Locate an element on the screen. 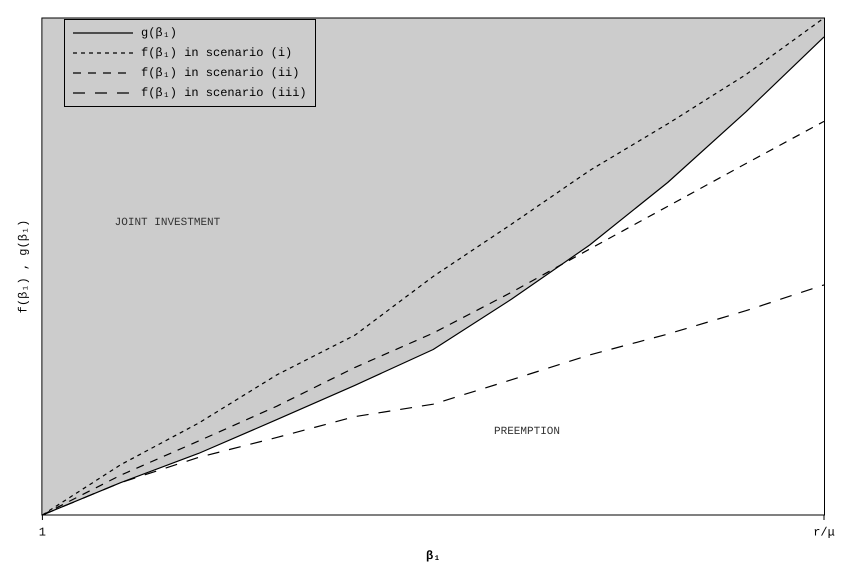  y-axis-title: f(β₁) , g(β₁) is located at coordinates (23, 267).